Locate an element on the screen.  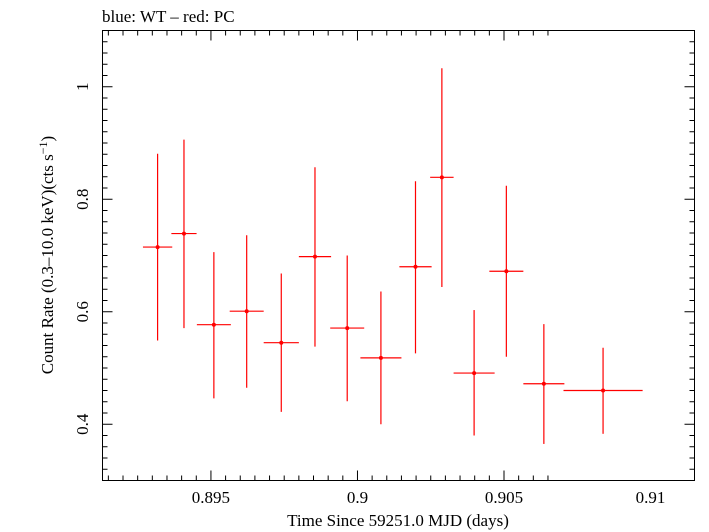
x-tick-label: 0.905 is located at coordinates (504, 497).